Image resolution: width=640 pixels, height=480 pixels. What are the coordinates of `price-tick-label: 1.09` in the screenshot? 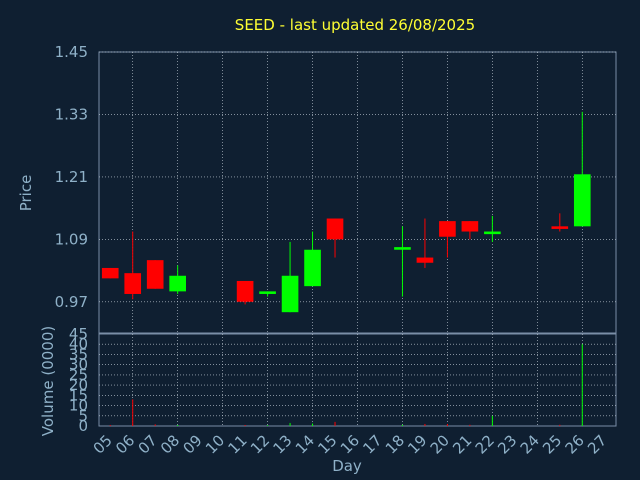 It's located at (71, 239).